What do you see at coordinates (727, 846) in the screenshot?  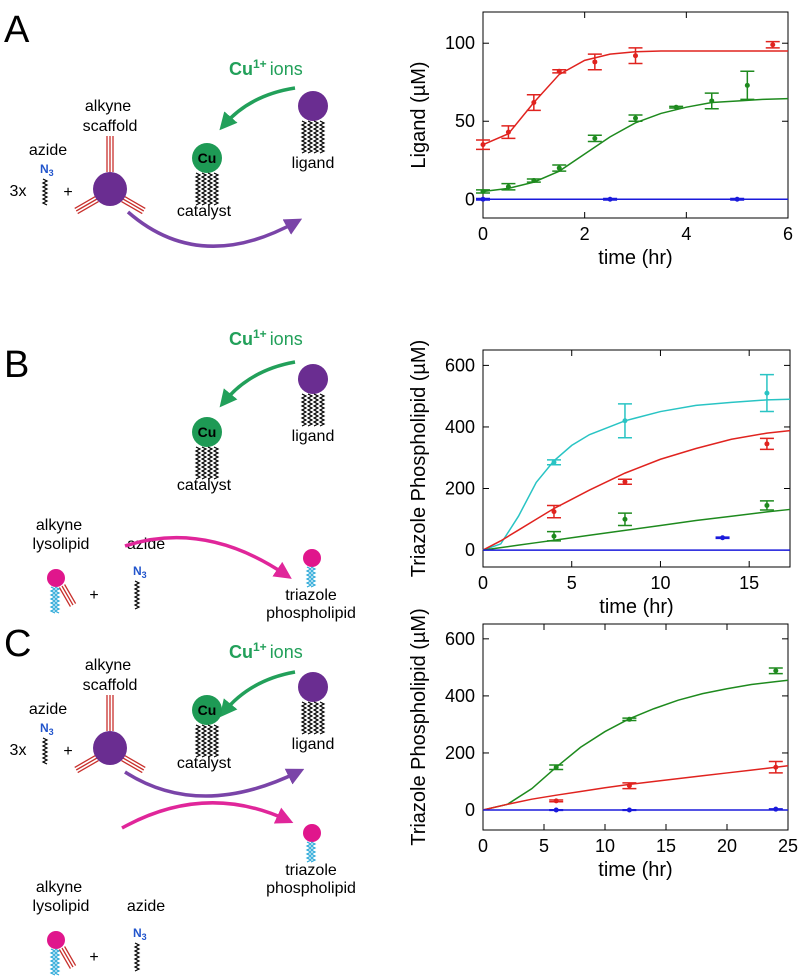 I see `x-tick-label: 20` at bounding box center [727, 846].